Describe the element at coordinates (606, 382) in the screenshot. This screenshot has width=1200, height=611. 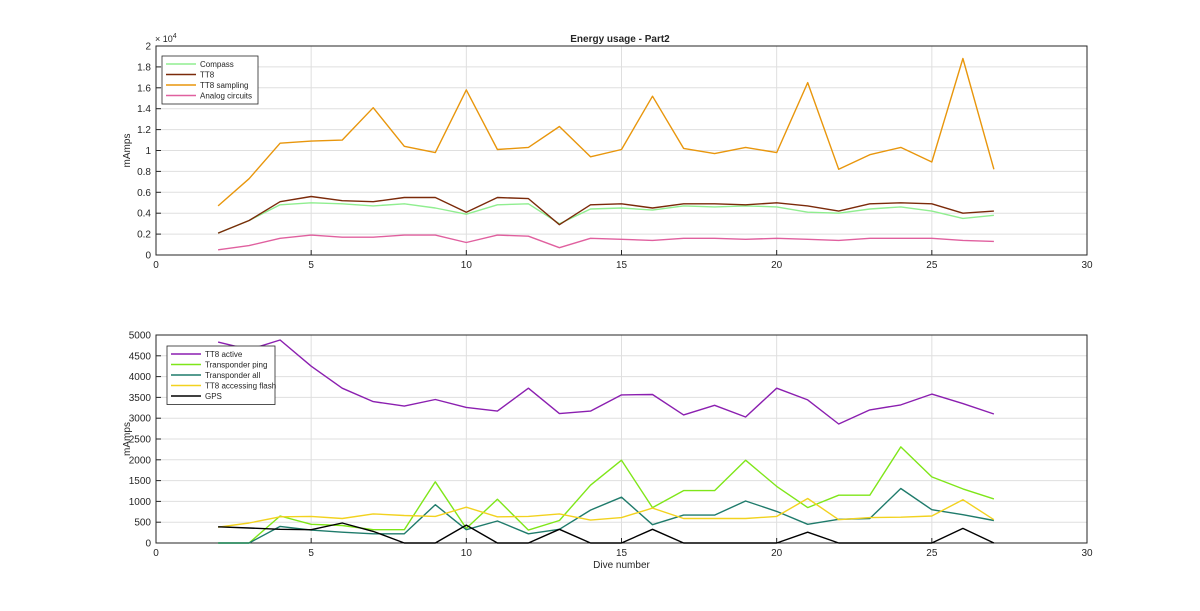
I see `series-line-tt8-active` at that location.